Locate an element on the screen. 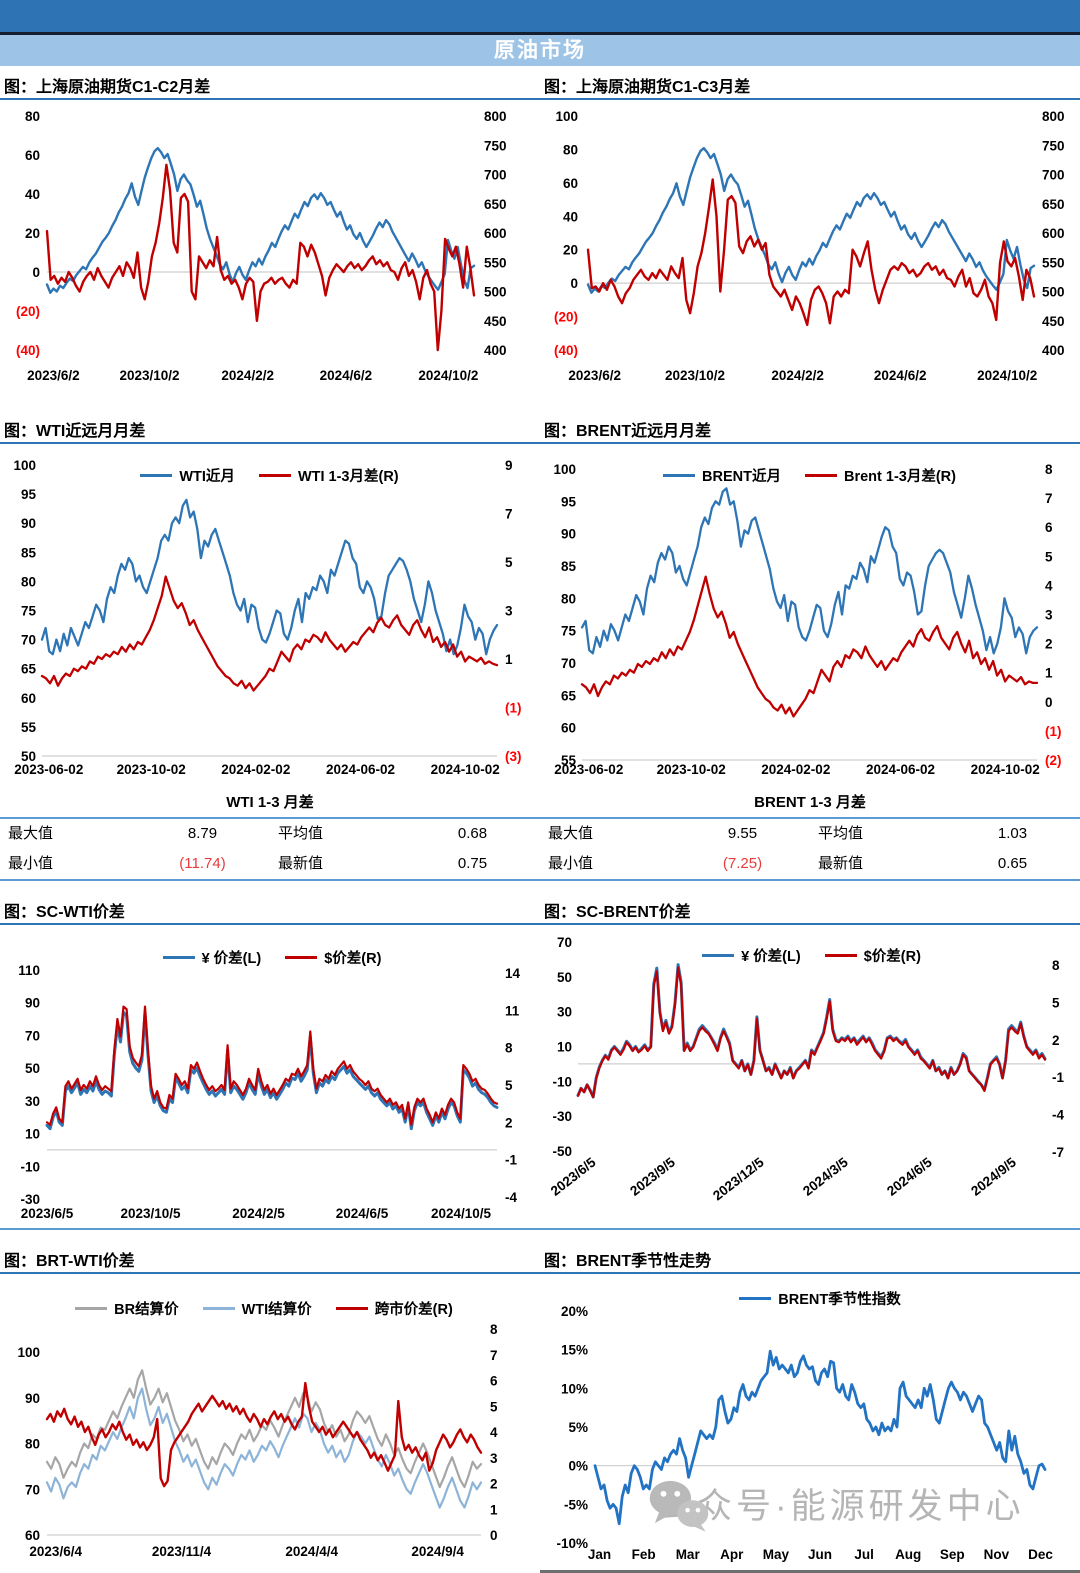  svg-text: Dec is located at coordinates (1040, 1554).